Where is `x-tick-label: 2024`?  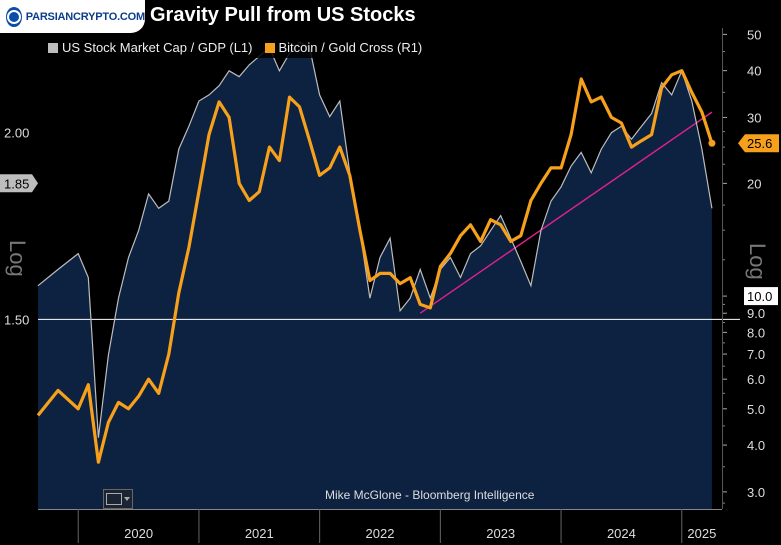 x-tick-label: 2024 is located at coordinates (621, 533).